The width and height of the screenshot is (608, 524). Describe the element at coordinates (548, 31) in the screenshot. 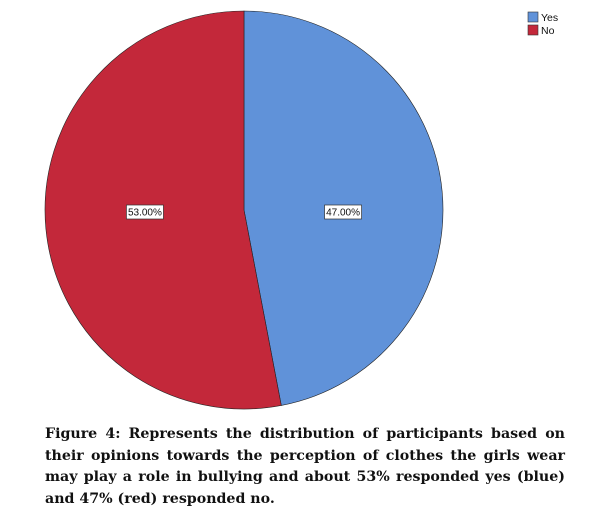

I see `legend-label: No` at that location.